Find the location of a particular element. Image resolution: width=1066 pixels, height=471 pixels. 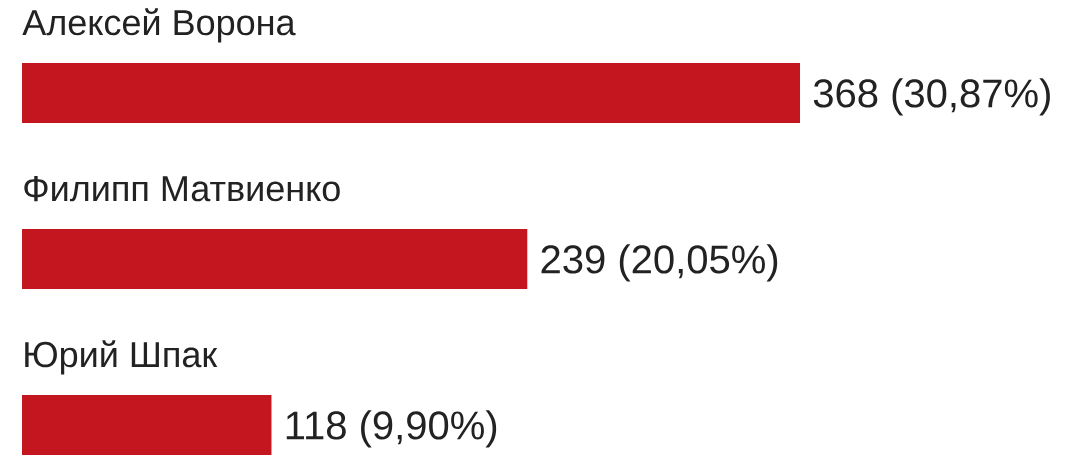

y-tick-label: Юрий Шпак is located at coordinates (121, 357).